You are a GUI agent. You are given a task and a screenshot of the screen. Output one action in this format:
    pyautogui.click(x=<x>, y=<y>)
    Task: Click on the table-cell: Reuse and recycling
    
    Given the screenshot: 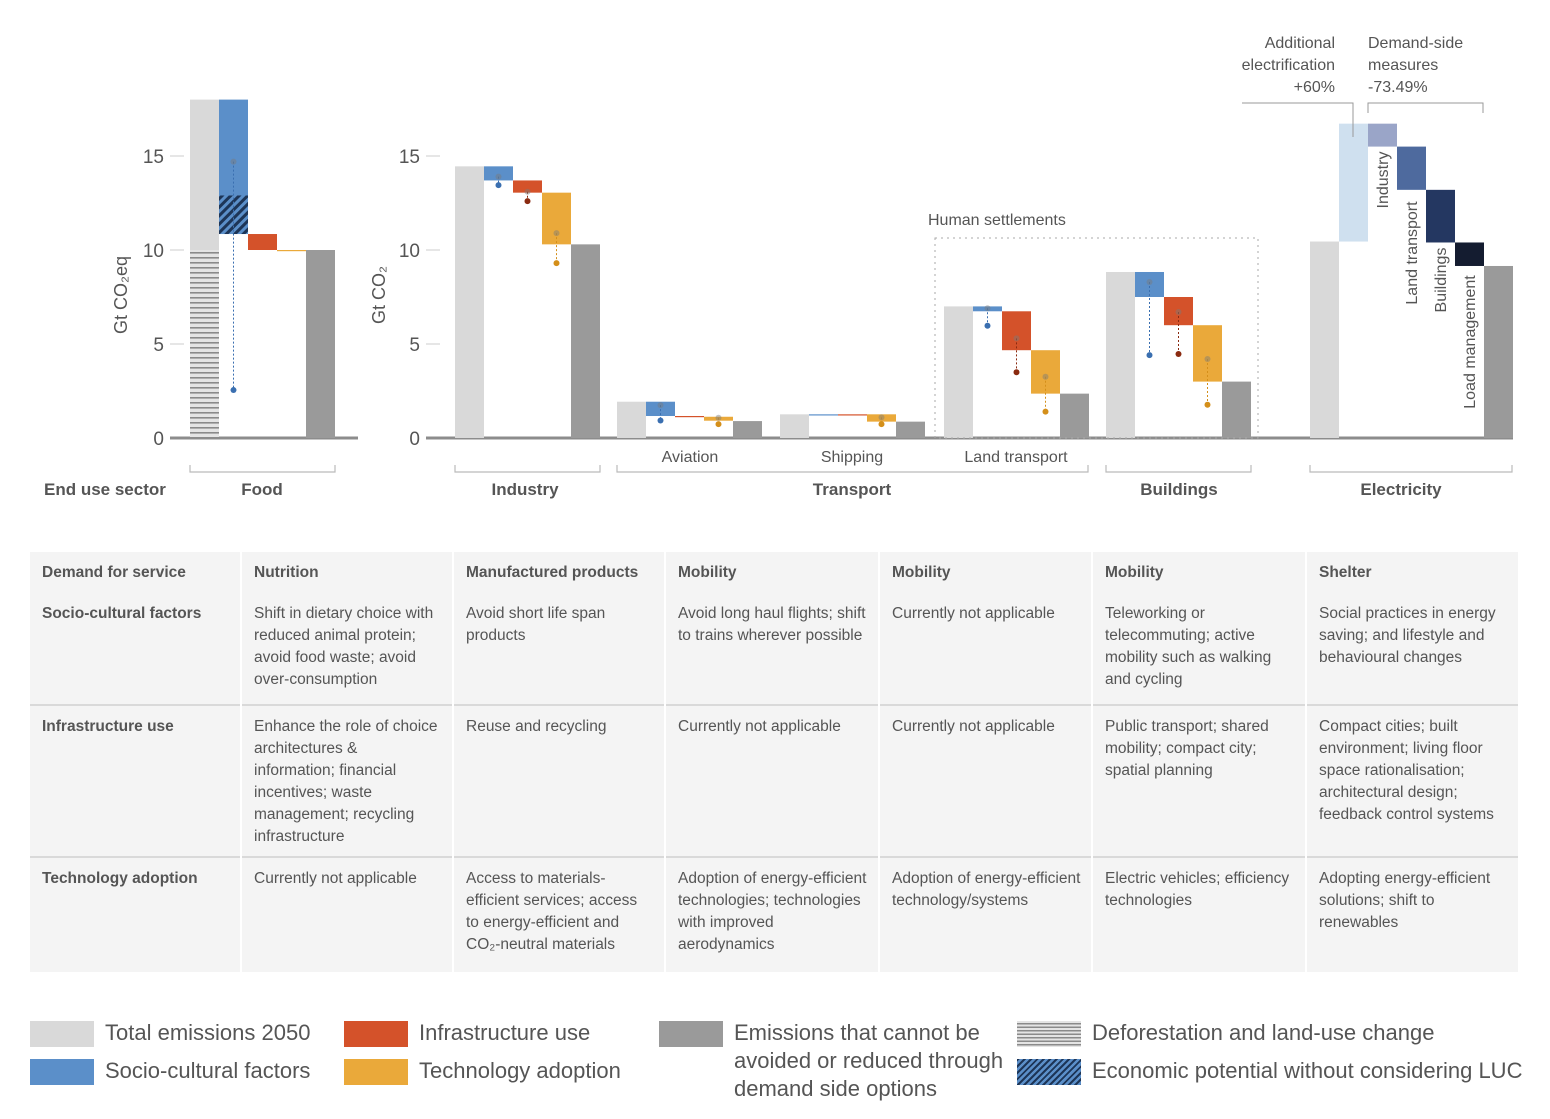 What is the action you would take?
    pyautogui.click(x=558, y=781)
    